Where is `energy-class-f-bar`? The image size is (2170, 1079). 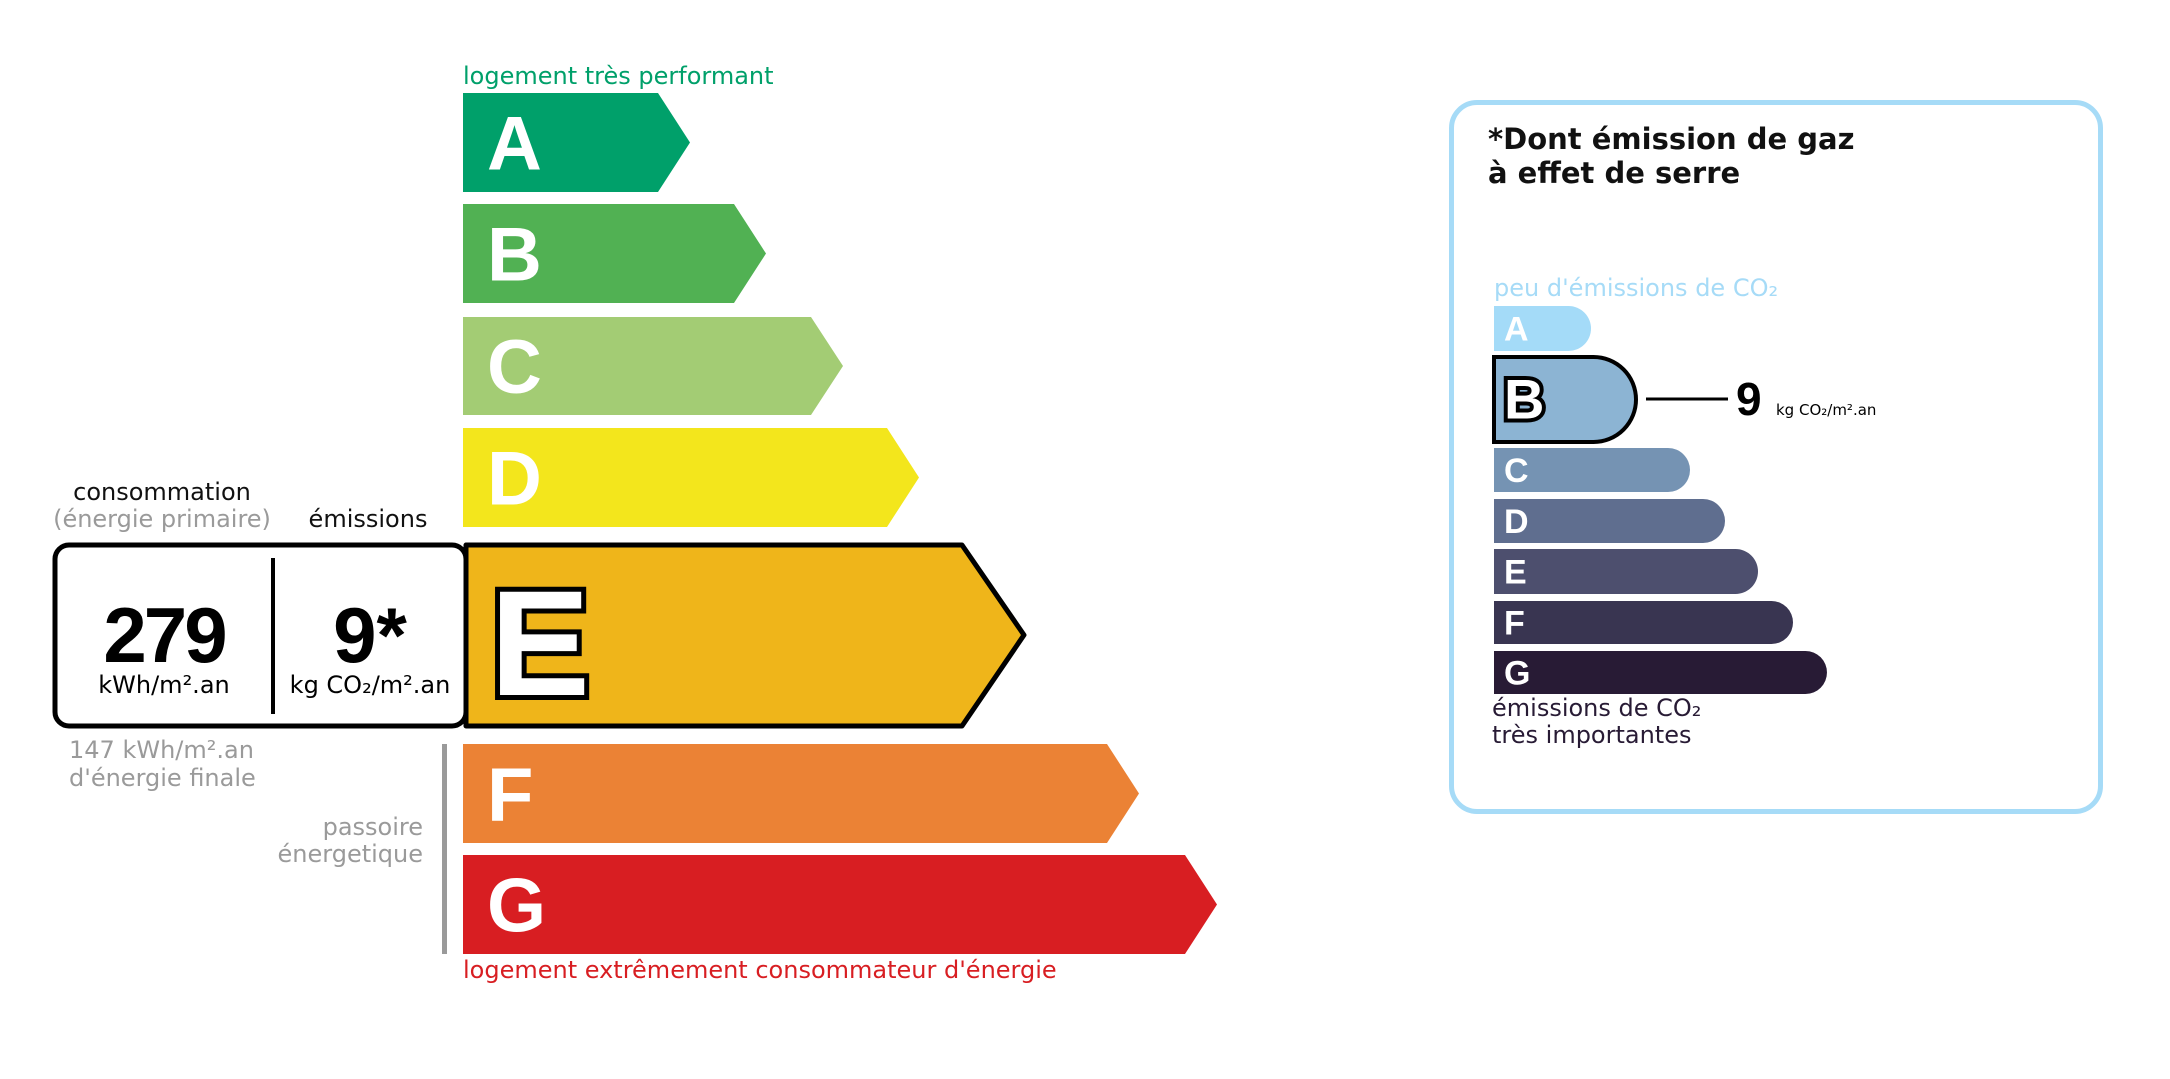
energy-class-f-bar is located at coordinates (801, 793).